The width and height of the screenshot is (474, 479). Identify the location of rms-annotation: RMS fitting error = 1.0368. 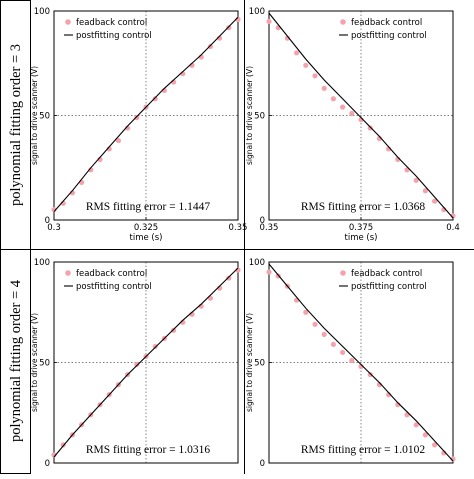
(363, 207).